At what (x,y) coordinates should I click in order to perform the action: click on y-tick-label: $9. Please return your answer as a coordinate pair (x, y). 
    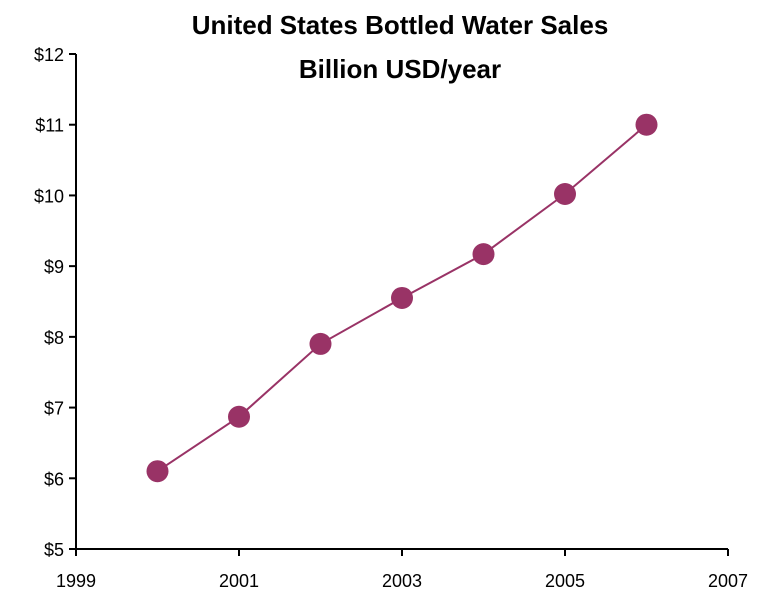
    Looking at the image, I should click on (54, 267).